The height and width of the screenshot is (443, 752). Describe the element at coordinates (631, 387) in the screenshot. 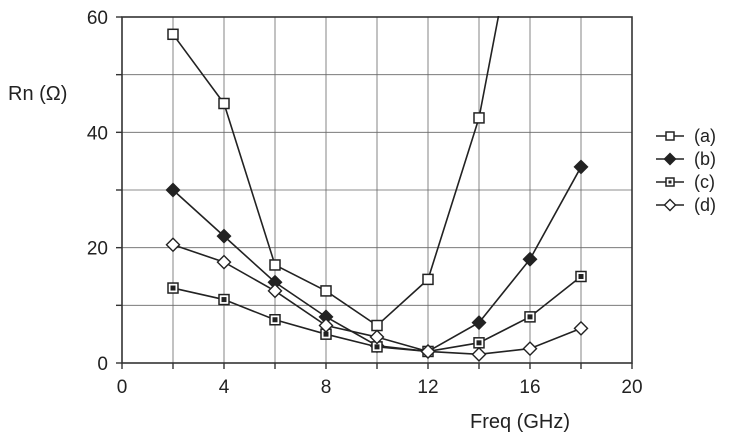

I see `x-tick-label: 20` at that location.